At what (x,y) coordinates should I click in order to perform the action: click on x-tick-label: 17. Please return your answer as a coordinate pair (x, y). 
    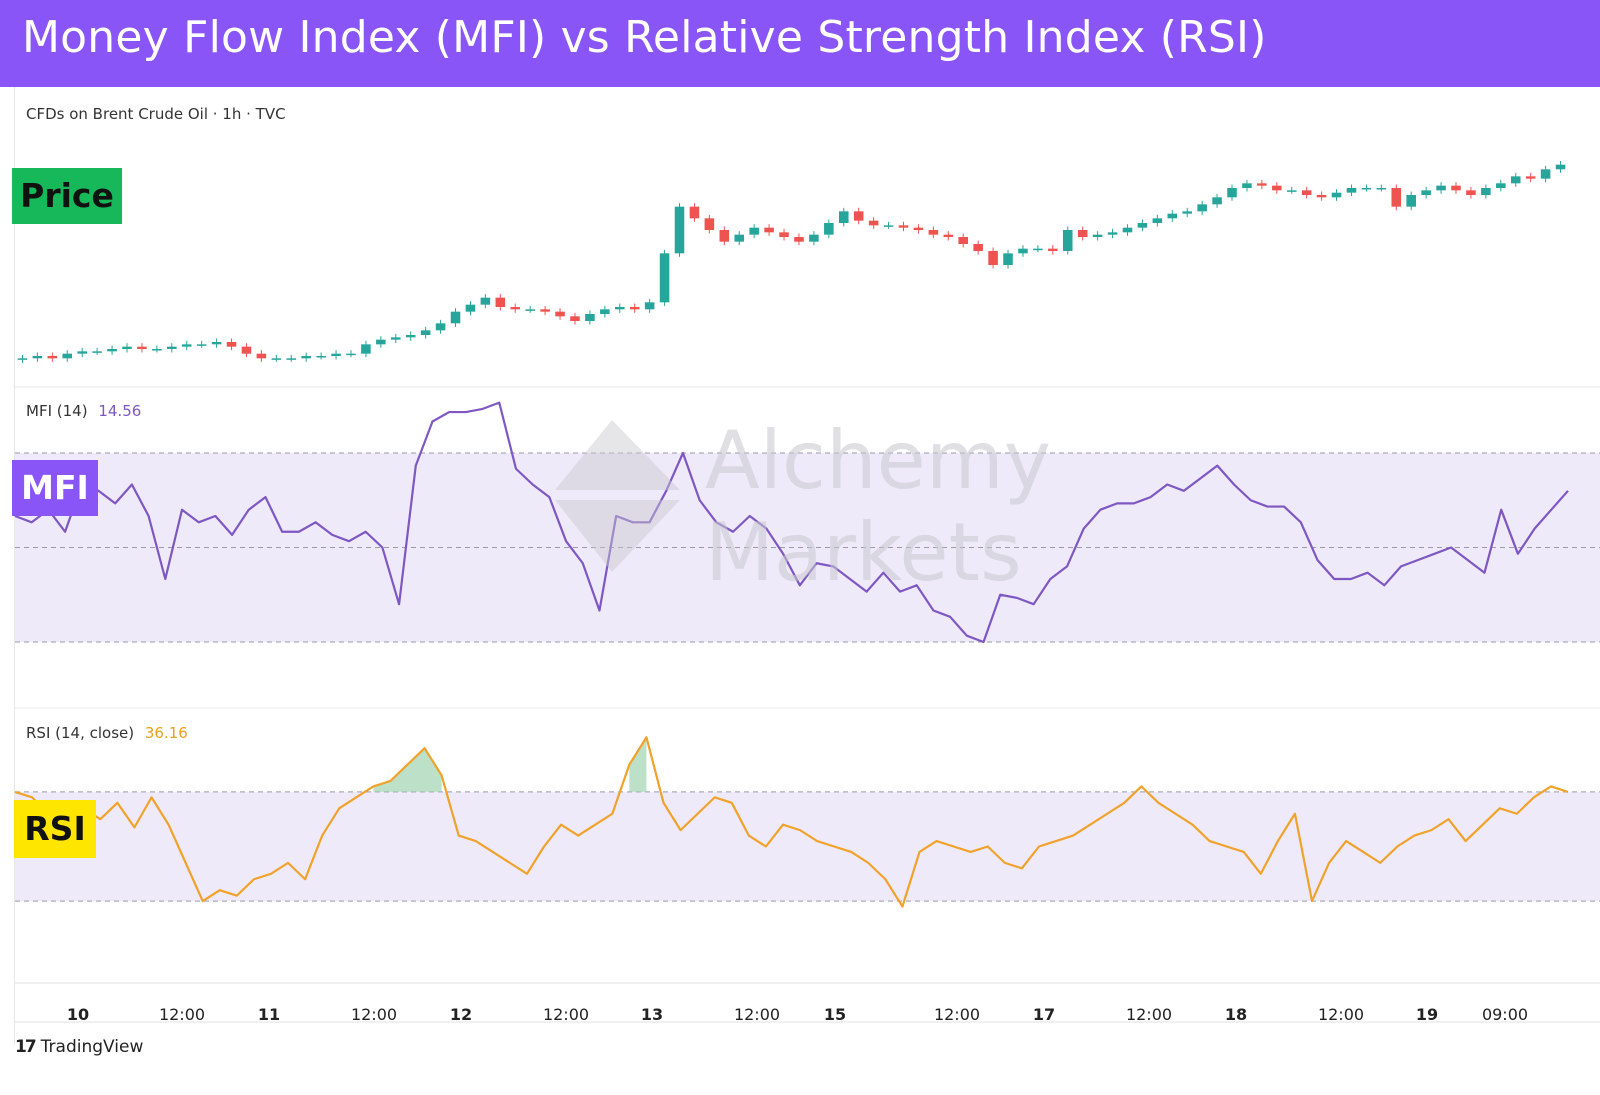
    Looking at the image, I should click on (1044, 1014).